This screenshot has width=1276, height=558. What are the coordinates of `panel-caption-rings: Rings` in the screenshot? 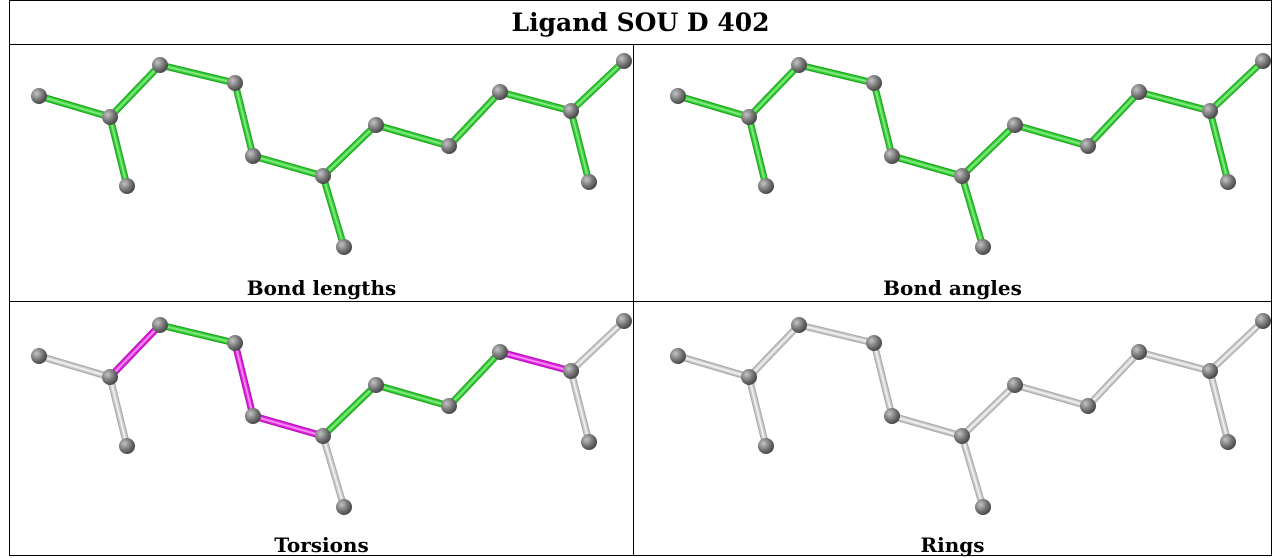 It's located at (952, 545).